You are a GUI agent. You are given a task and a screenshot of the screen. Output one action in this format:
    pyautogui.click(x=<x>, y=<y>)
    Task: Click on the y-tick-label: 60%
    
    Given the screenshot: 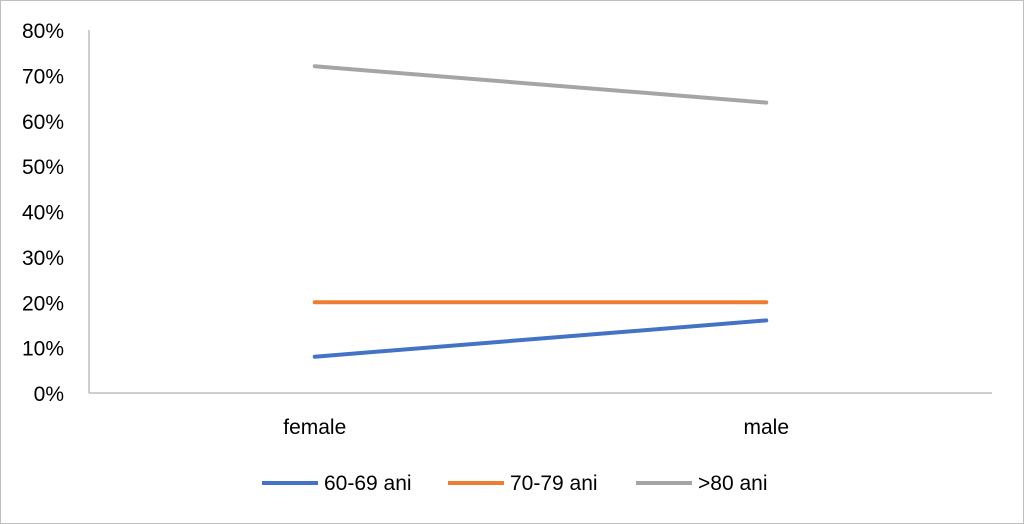 What is the action you would take?
    pyautogui.click(x=43, y=122)
    